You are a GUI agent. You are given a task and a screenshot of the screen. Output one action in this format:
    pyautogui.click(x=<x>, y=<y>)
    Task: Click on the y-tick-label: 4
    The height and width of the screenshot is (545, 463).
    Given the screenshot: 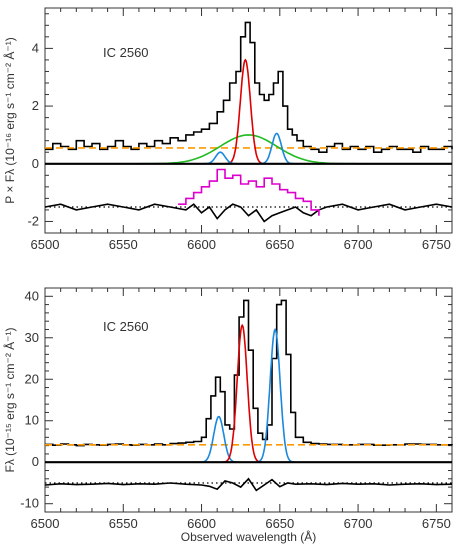 What is the action you would take?
    pyautogui.click(x=35, y=47)
    